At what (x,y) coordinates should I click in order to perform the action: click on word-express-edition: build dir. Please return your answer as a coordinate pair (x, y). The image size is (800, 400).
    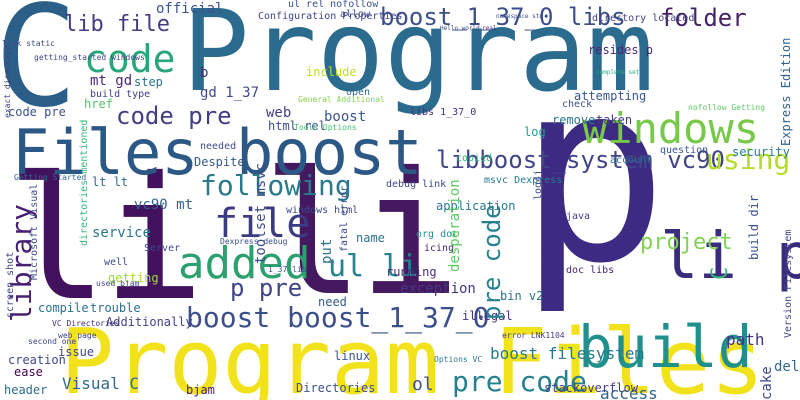
    Looking at the image, I should click on (754, 227).